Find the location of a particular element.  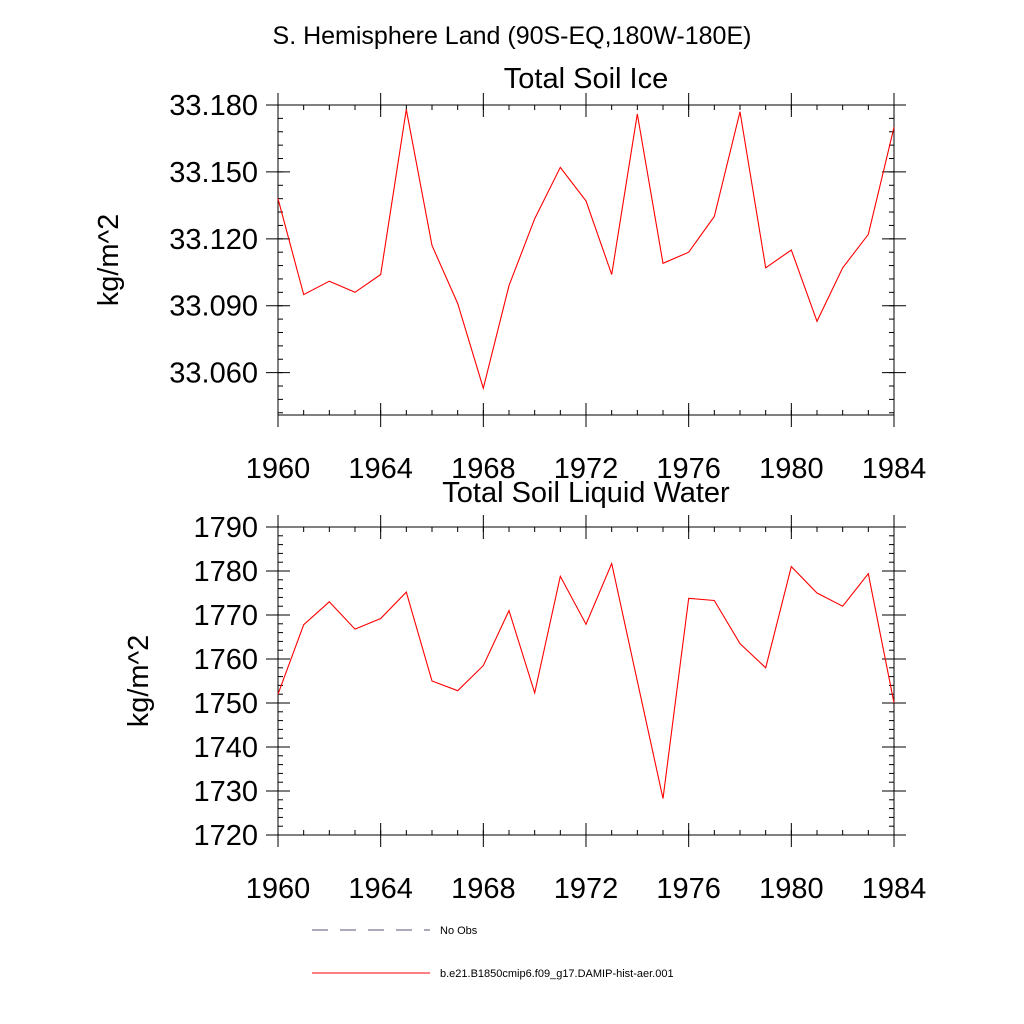

y-tick-label: 33.060 is located at coordinates (213, 374).